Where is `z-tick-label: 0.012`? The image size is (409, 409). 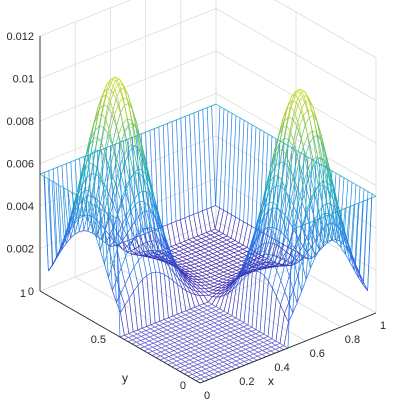 z-tick-label: 0.012 is located at coordinates (20, 37).